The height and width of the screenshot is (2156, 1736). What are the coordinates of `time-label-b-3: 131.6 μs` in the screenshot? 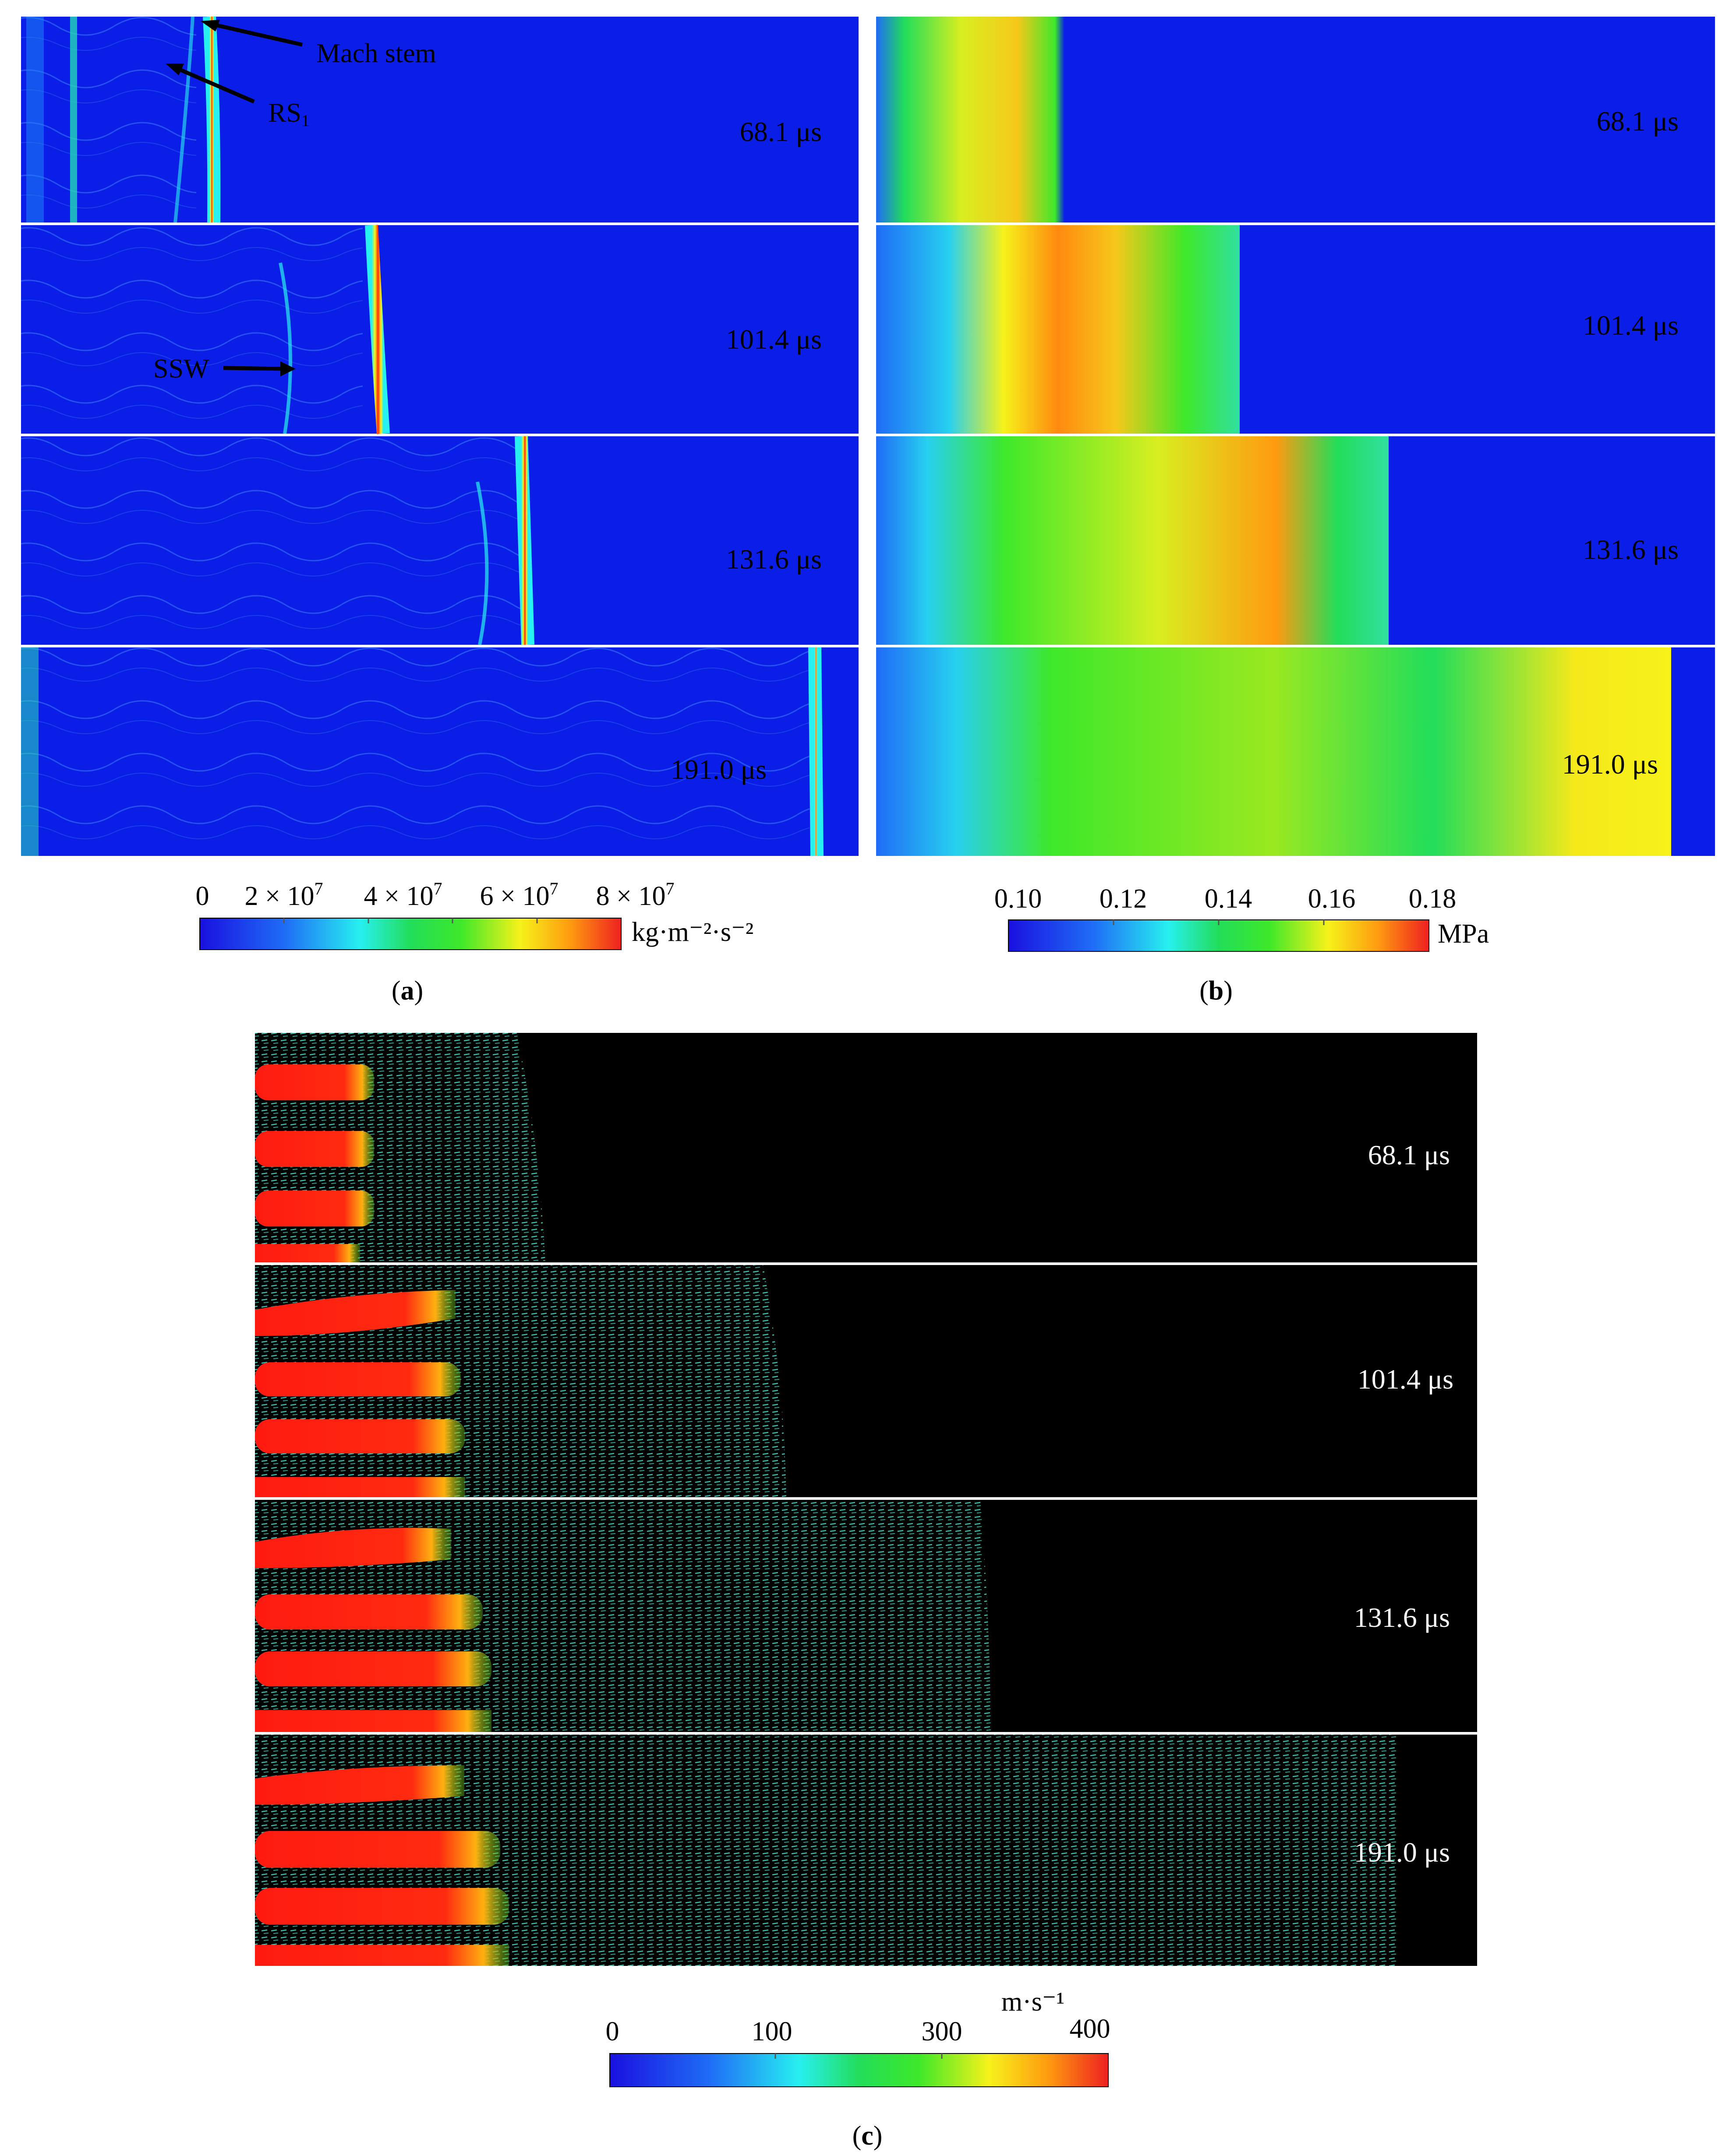 It's located at (1631, 550).